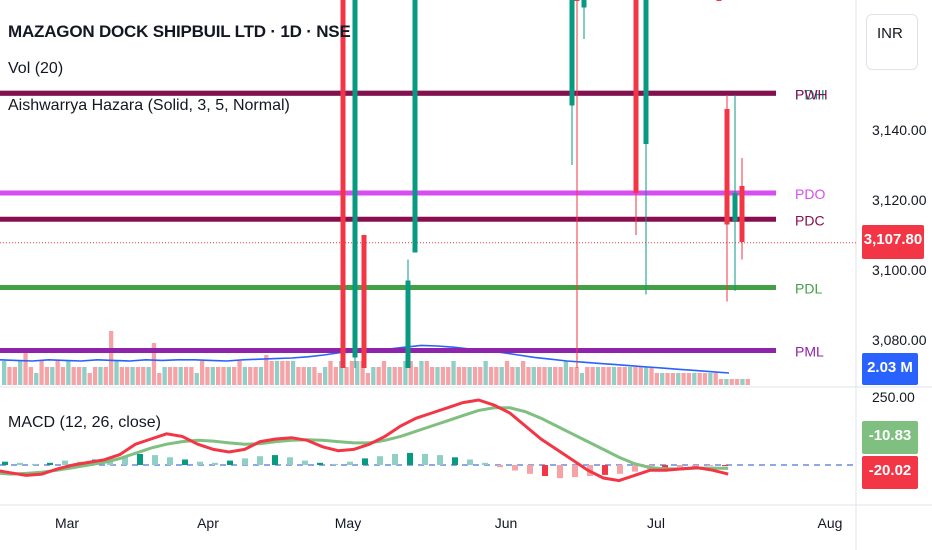 The image size is (932, 550). Describe the element at coordinates (830, 523) in the screenshot. I see `time-tick-label: Aug` at that location.